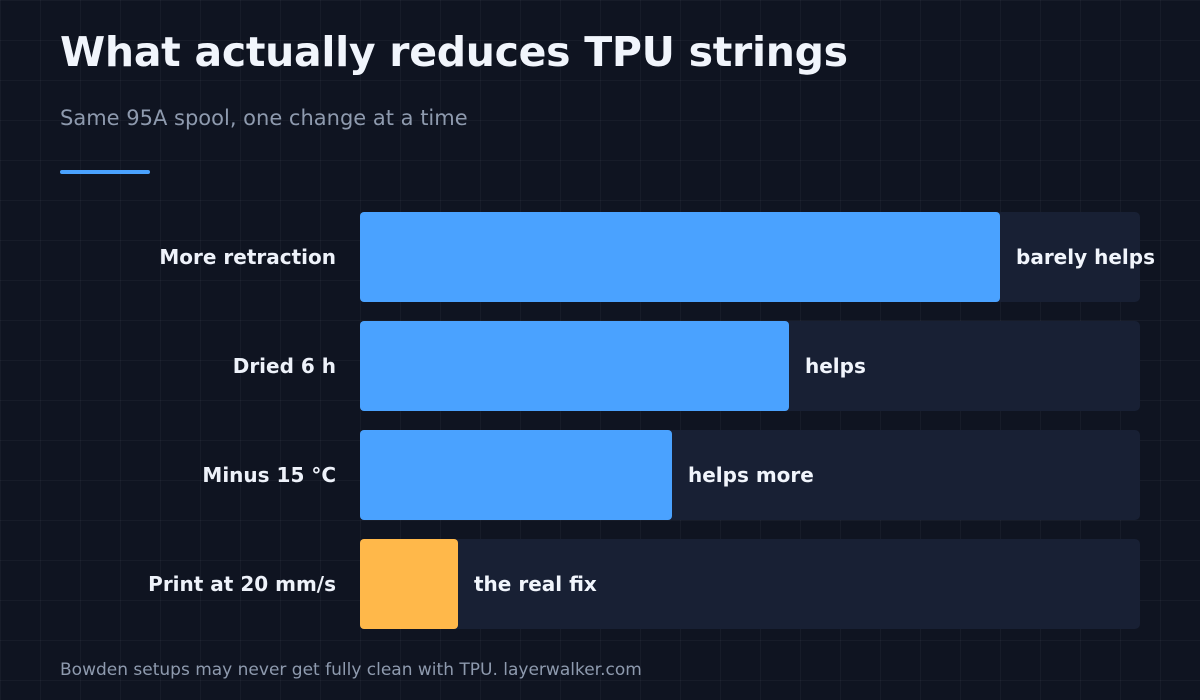 This screenshot has width=1200, height=700. Describe the element at coordinates (284, 366) in the screenshot. I see `category-label: Dried 6 h` at that location.